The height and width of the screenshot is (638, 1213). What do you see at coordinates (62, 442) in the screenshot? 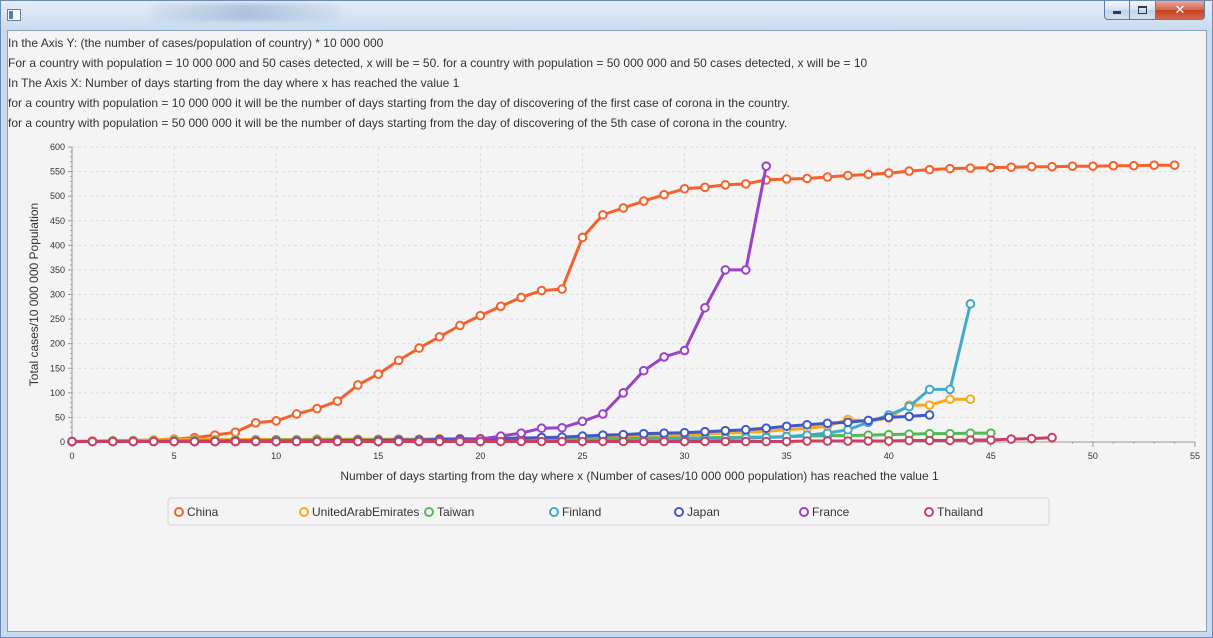
I see `y-tick-label: 0` at bounding box center [62, 442].